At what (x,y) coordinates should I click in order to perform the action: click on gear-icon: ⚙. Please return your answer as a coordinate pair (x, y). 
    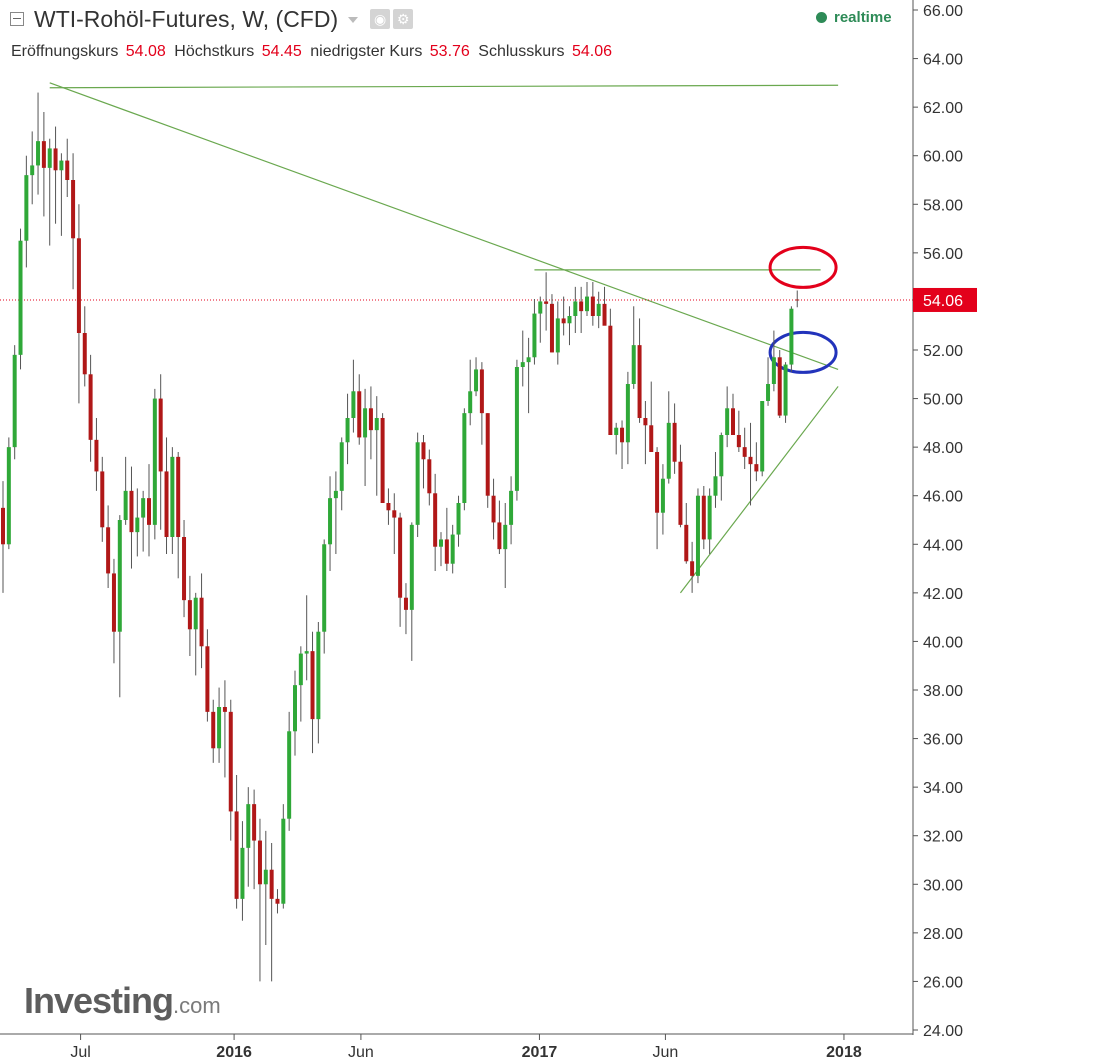
    Looking at the image, I should click on (403, 19).